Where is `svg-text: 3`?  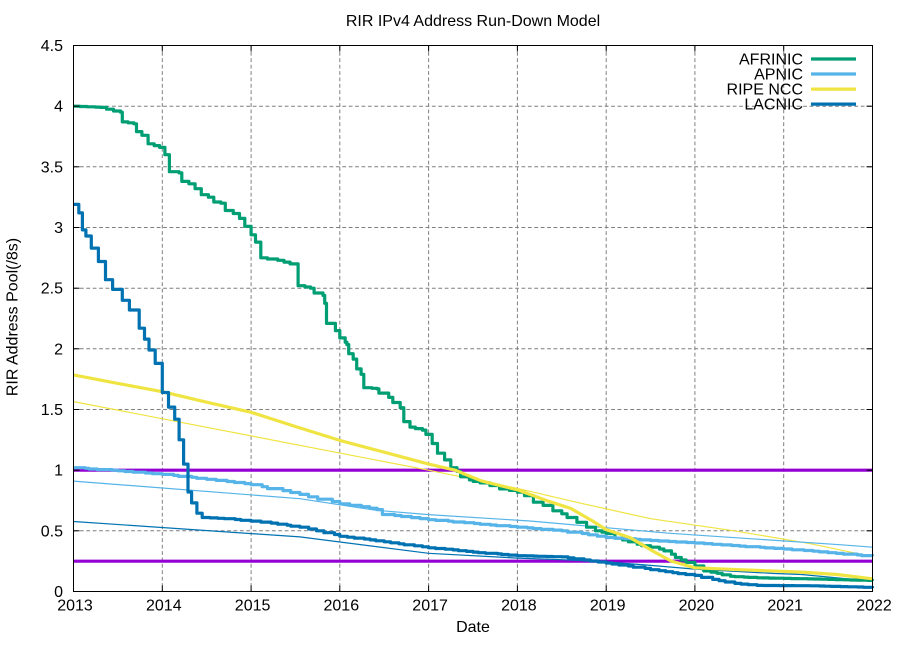
svg-text: 3 is located at coordinates (58, 228).